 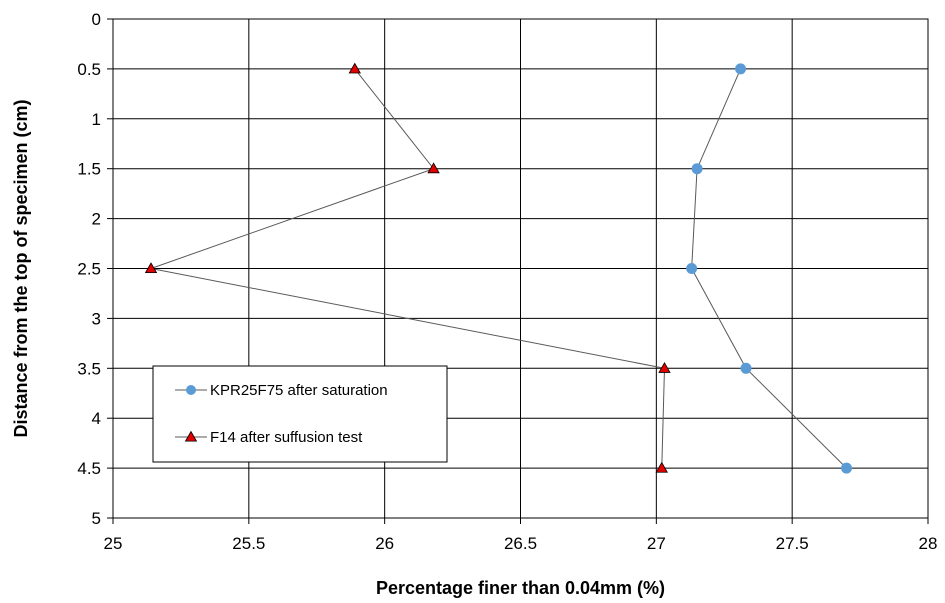 What do you see at coordinates (928, 543) in the screenshot?
I see `x-tick-label: 28` at bounding box center [928, 543].